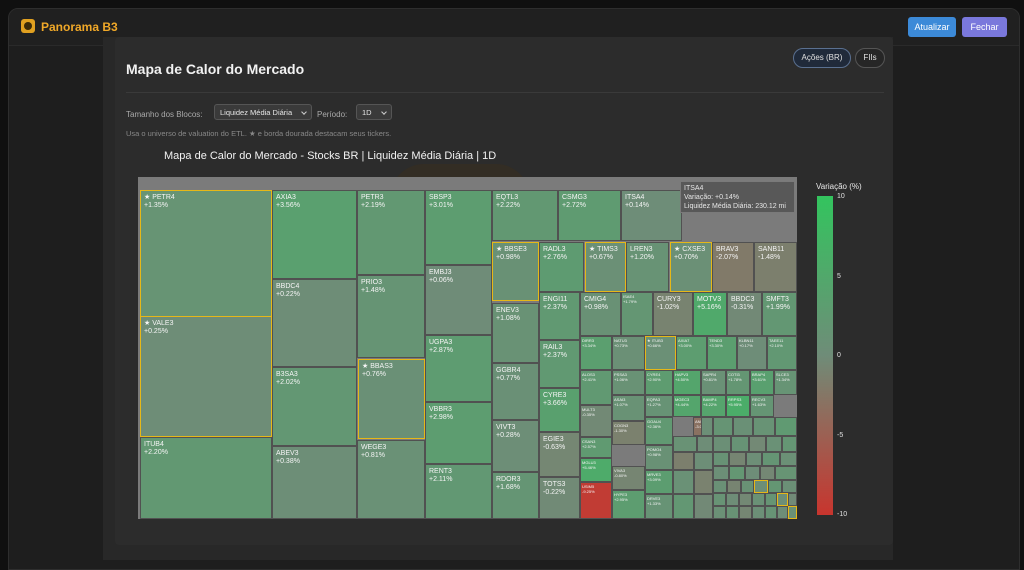 The image size is (1024, 570). Describe the element at coordinates (600, 314) in the screenshot. I see `tile-cmig4: CMIG4 +0.98%` at that location.